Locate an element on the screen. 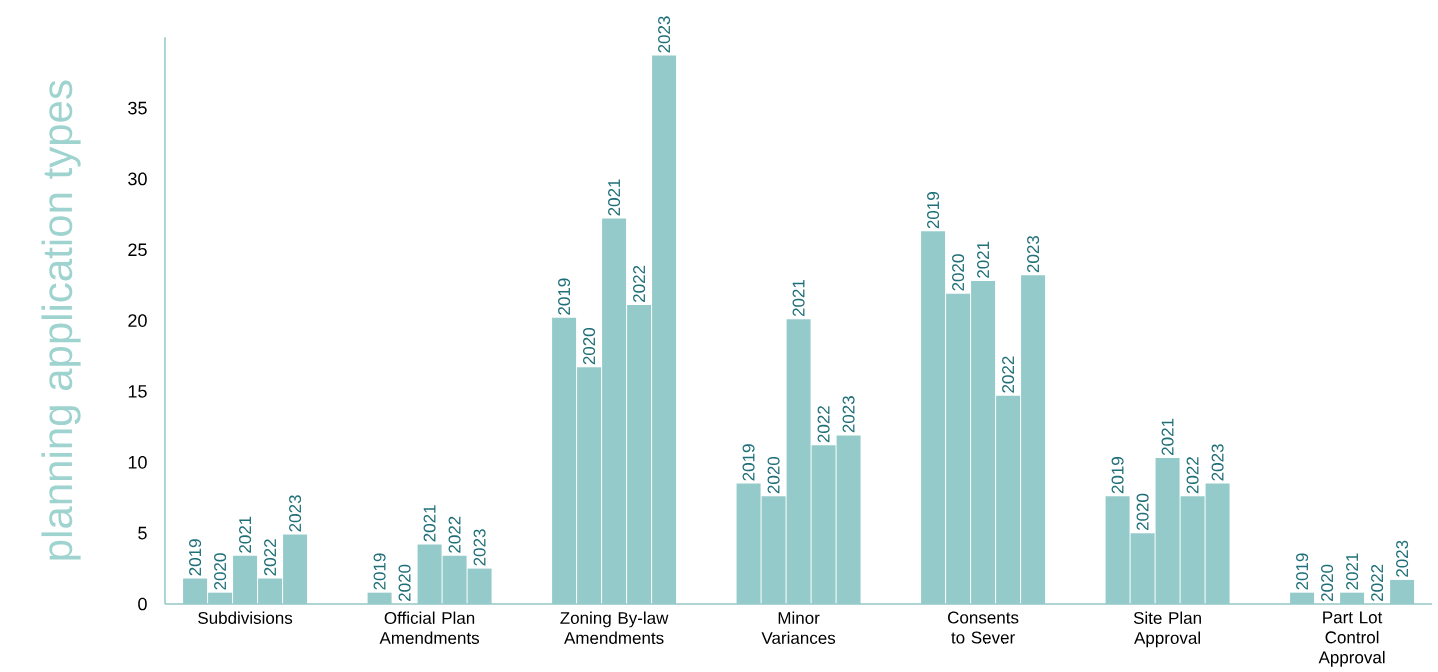  y-axis-title: planning application types is located at coordinates (61, 320).